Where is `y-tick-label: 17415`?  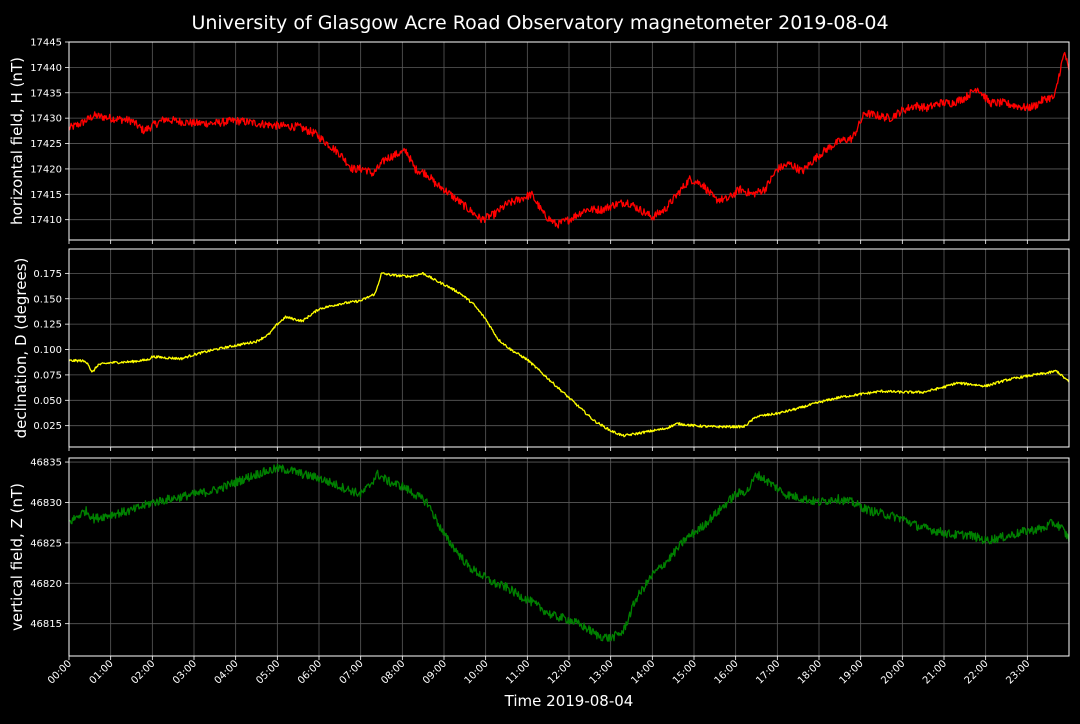 y-tick-label: 17415 is located at coordinates (46, 195).